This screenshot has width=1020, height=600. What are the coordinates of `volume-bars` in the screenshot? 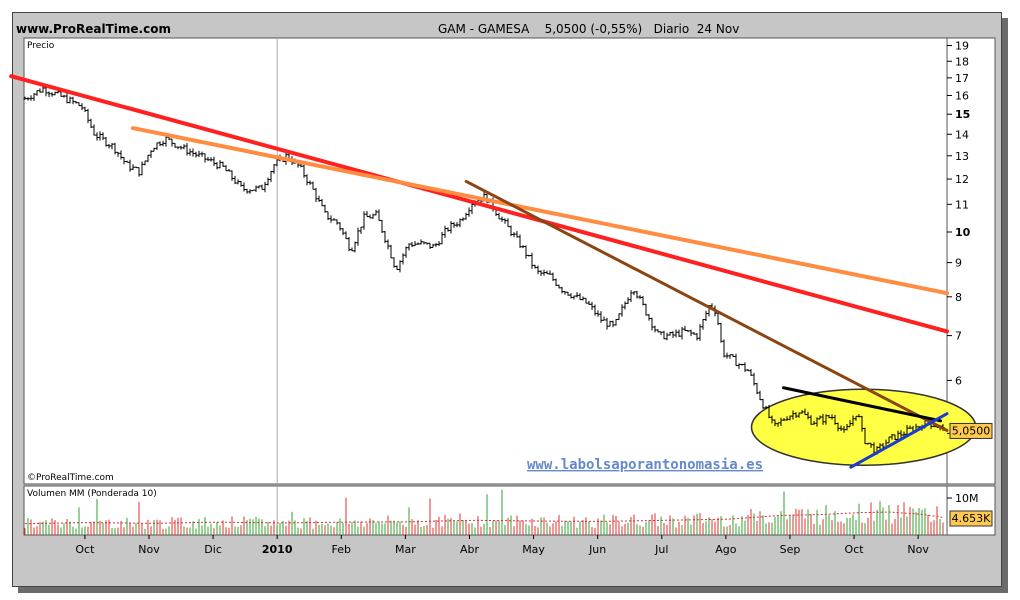 It's located at (484, 512).